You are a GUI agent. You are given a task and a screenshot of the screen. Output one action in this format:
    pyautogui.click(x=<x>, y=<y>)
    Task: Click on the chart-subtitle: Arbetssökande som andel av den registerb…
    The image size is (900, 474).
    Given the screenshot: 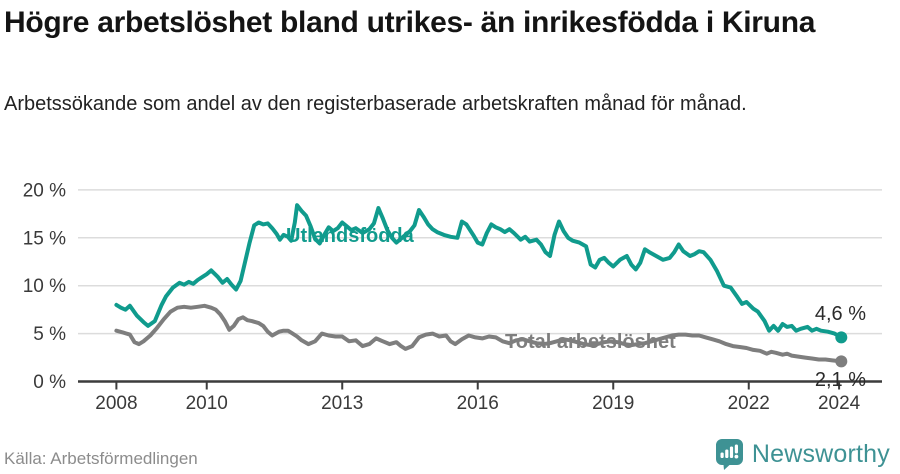 What is the action you would take?
    pyautogui.click(x=375, y=104)
    